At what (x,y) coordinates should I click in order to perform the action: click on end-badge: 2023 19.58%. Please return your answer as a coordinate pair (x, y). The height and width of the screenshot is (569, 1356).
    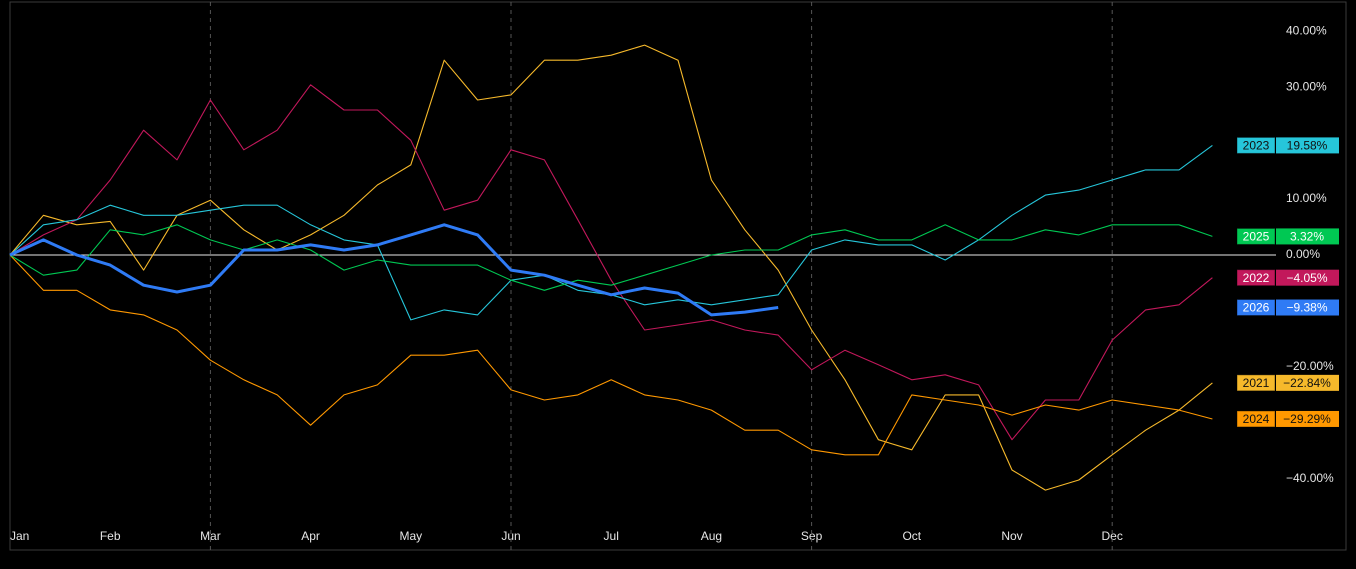
    Looking at the image, I should click on (1287, 145).